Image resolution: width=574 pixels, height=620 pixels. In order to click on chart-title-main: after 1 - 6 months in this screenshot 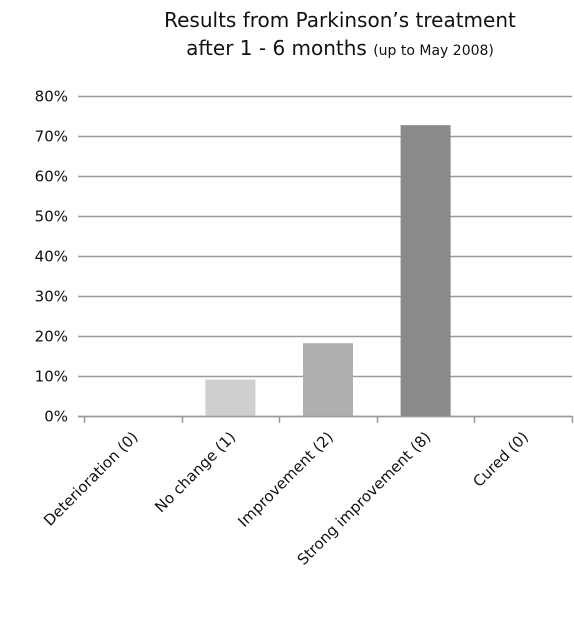, I will do `click(276, 48)`.